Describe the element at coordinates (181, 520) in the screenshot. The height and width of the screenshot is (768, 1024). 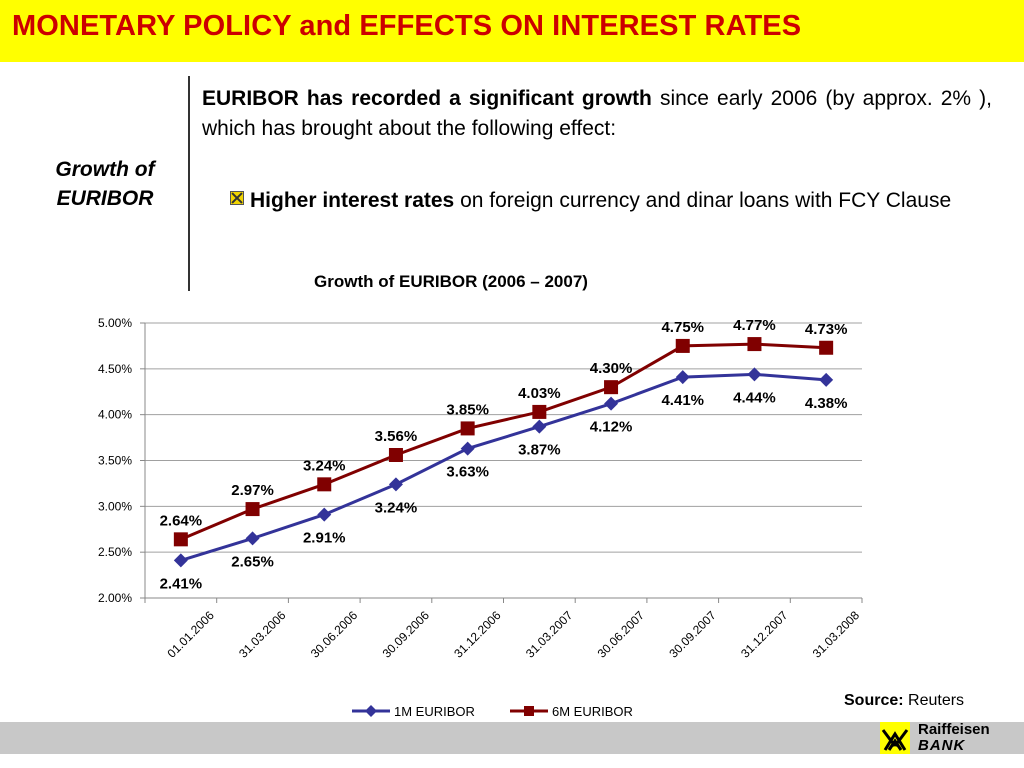
I see `data-label: 2.64%` at that location.